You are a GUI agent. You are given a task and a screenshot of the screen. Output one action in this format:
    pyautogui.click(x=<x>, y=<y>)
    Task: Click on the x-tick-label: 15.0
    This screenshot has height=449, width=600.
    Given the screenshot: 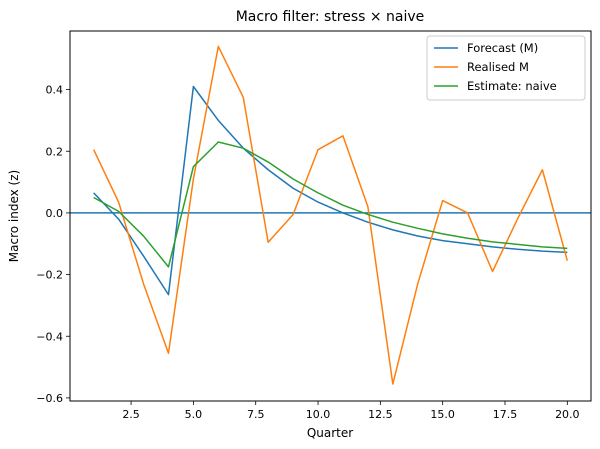 What is the action you would take?
    pyautogui.click(x=442, y=414)
    